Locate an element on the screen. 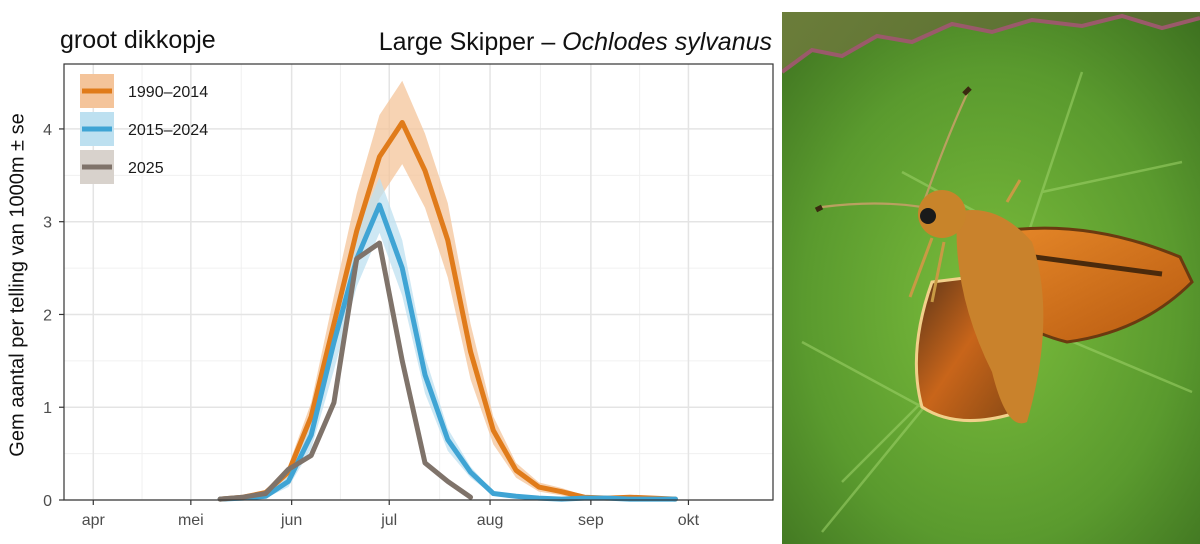 This screenshot has width=1200, height=544. y-tick-label: 1 is located at coordinates (47, 408).